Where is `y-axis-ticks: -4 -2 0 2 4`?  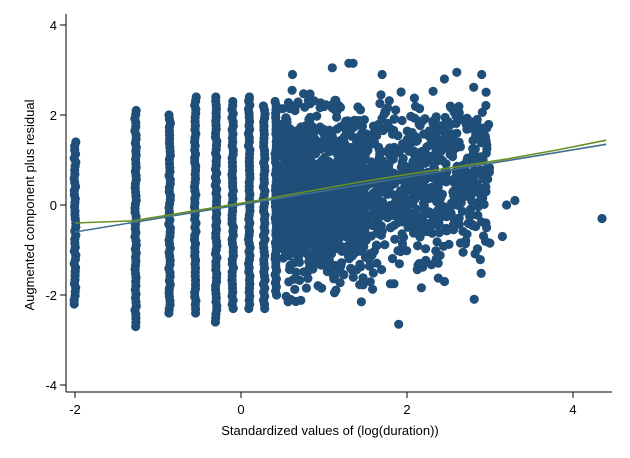 y-axis-ticks: -4 -2 0 2 4 is located at coordinates (55, 205).